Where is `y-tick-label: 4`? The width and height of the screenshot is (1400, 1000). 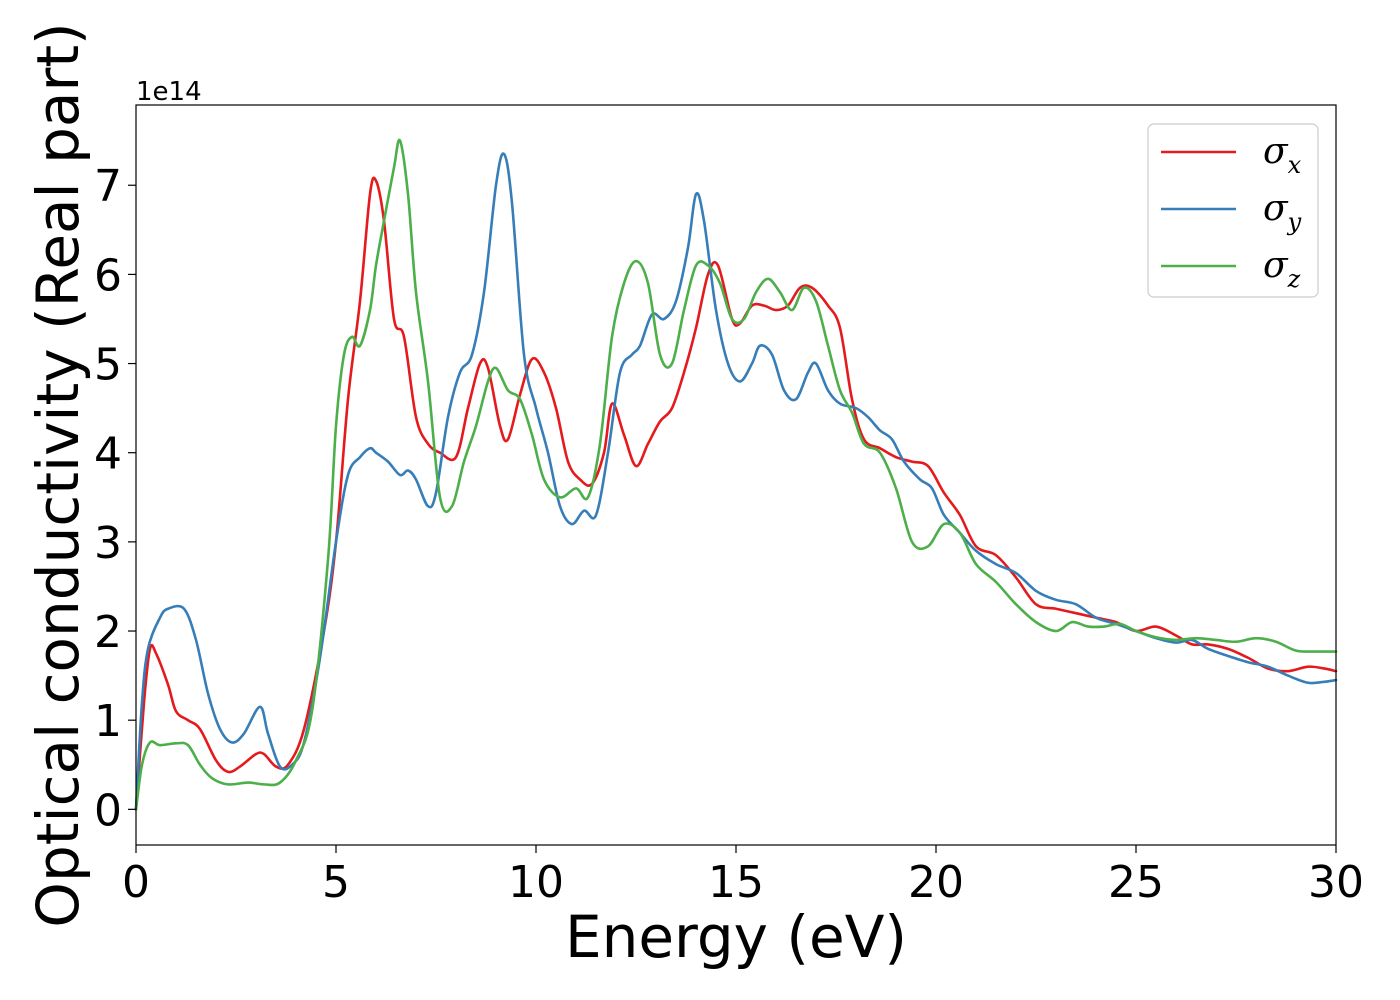 y-tick-label: 4 is located at coordinates (108, 454).